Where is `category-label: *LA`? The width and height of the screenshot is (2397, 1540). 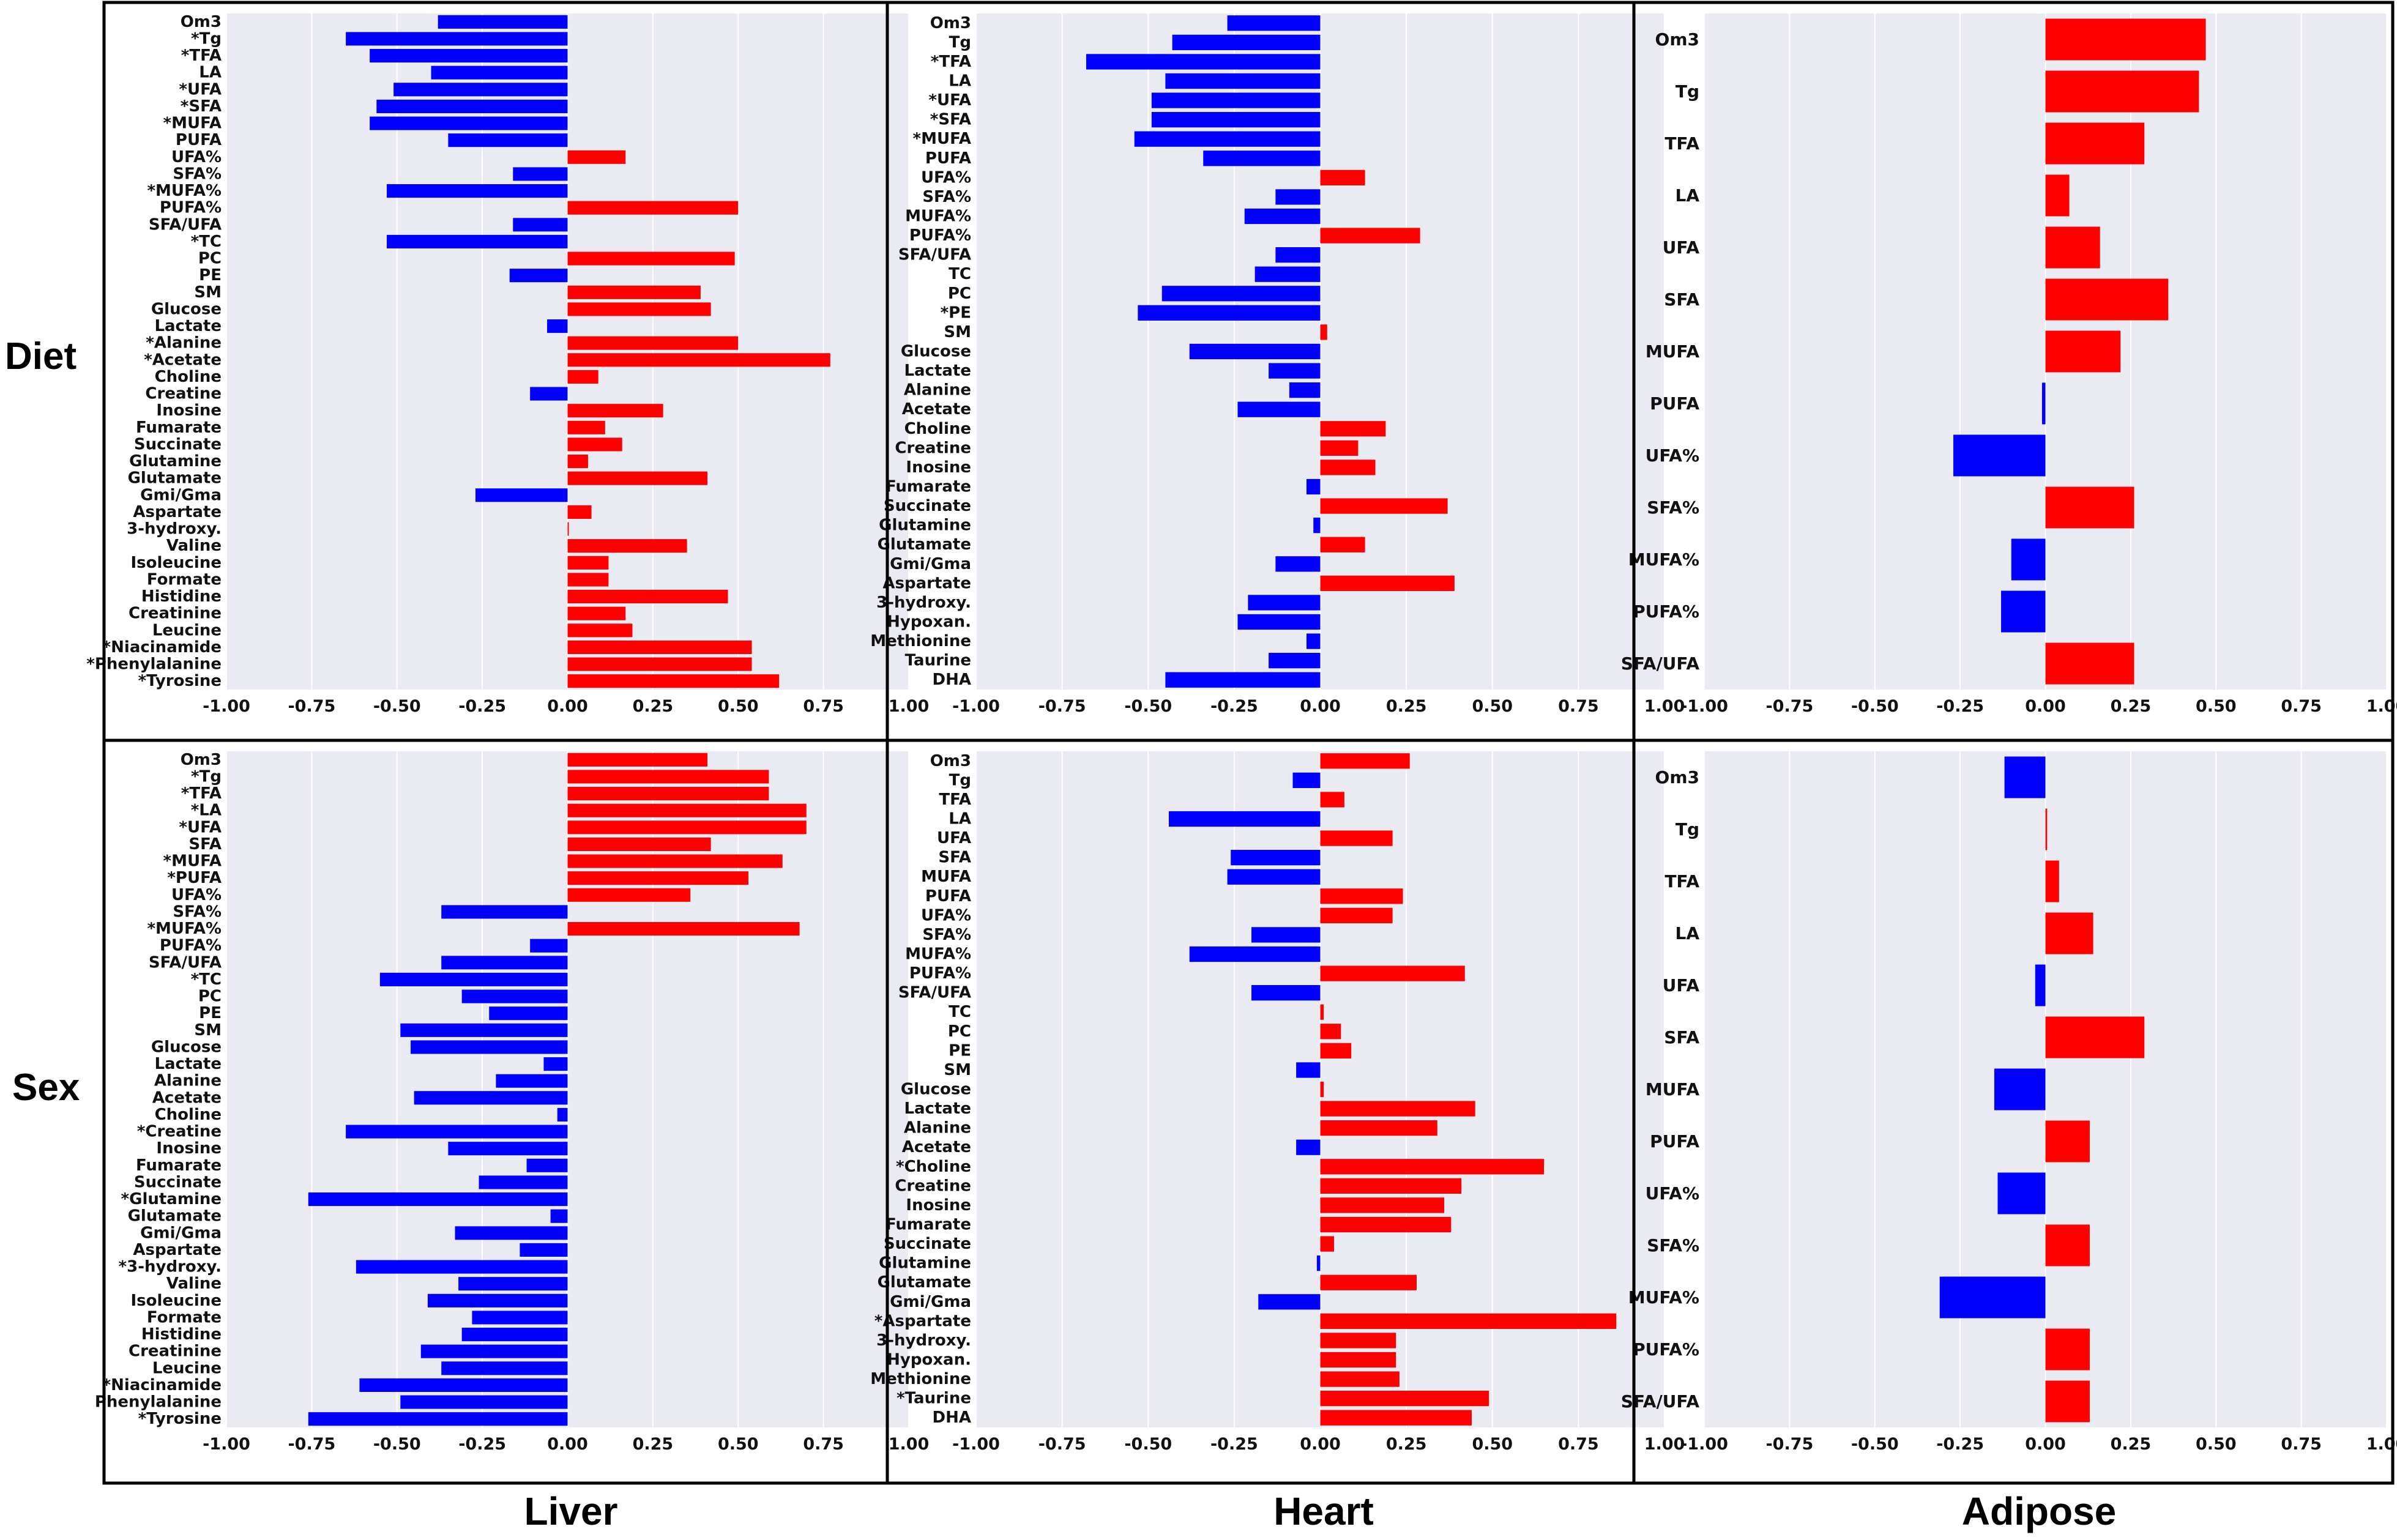 category-label: *LA is located at coordinates (206, 811).